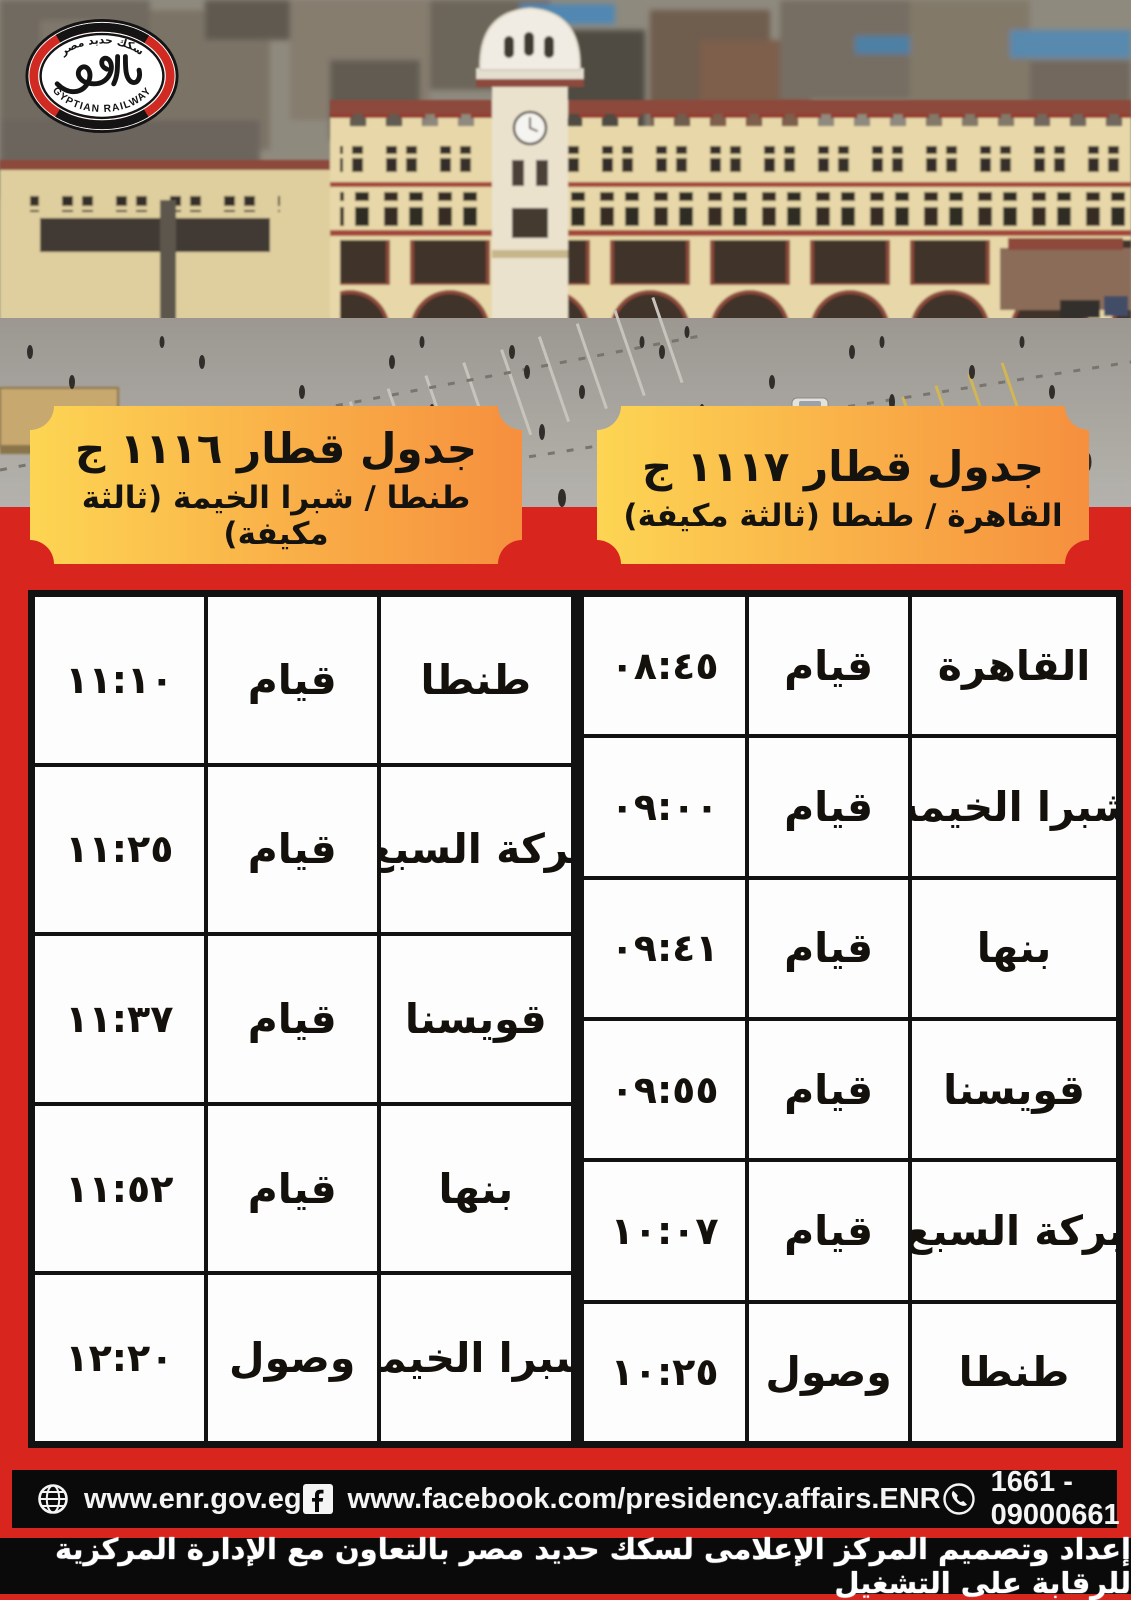 The image size is (1131, 1600). I want to click on website-url: www.enr.gov.eg, so click(193, 1498).